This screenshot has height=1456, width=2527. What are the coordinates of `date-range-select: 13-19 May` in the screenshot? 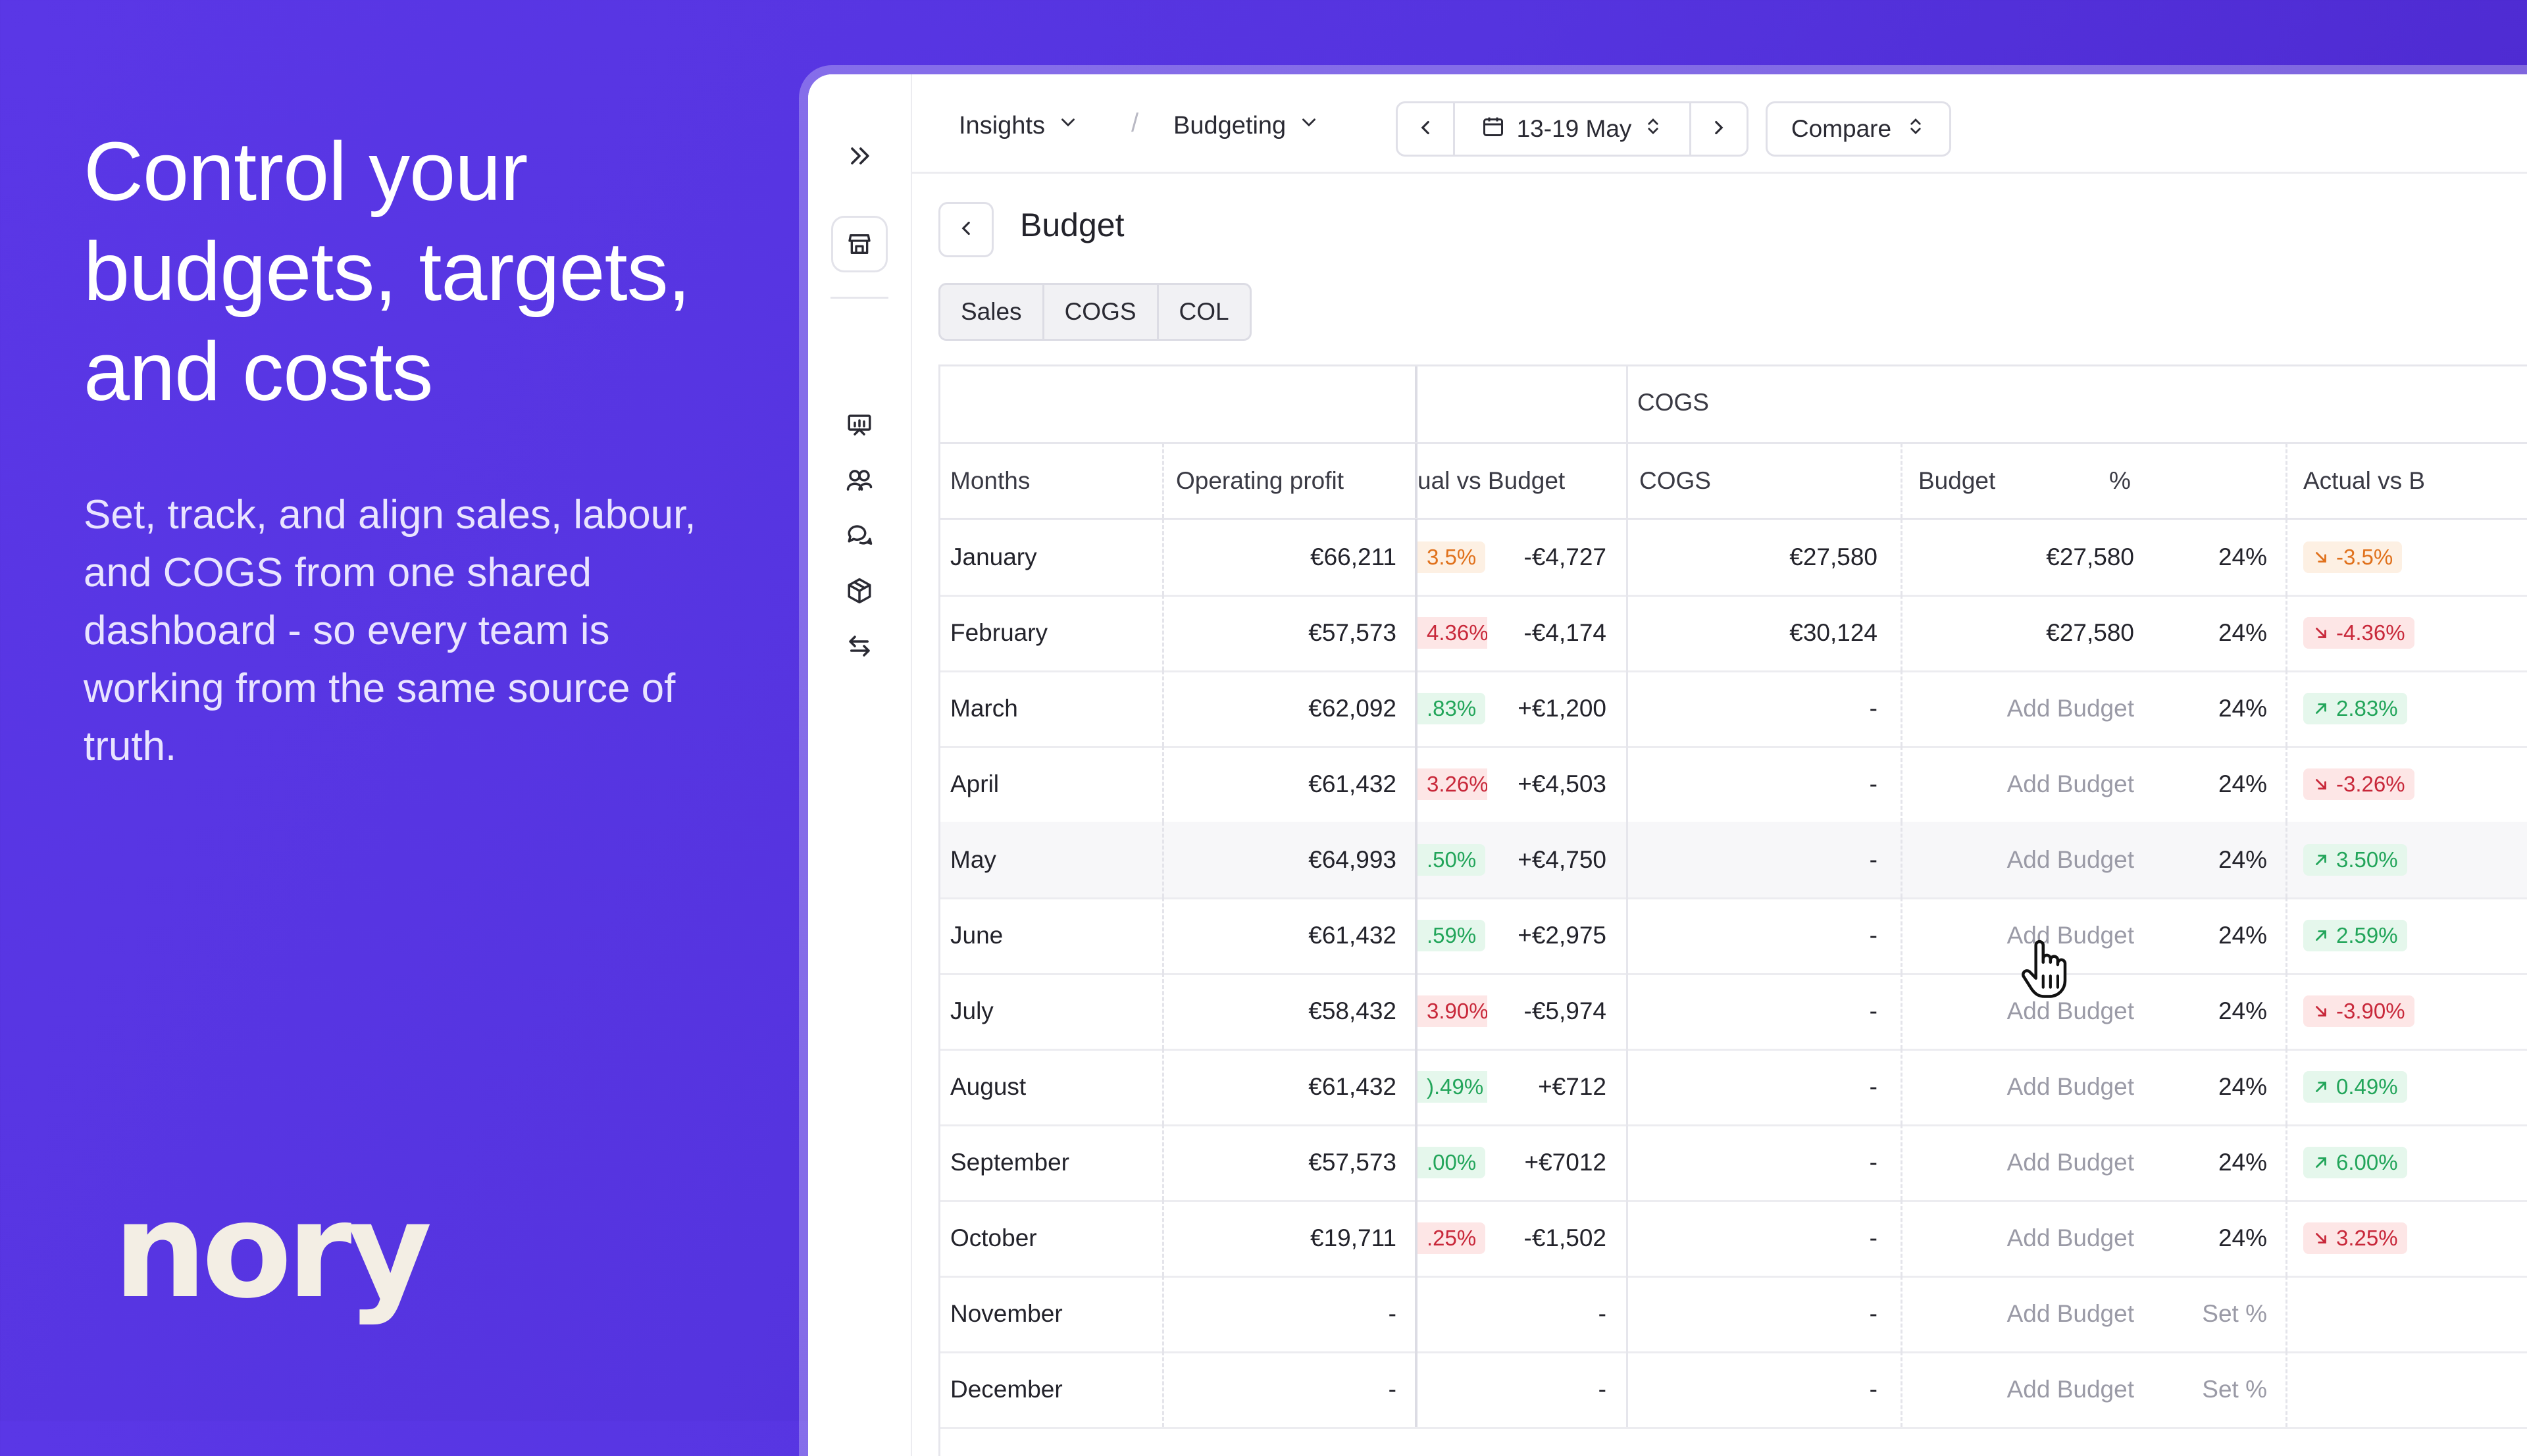 It's located at (1572, 129).